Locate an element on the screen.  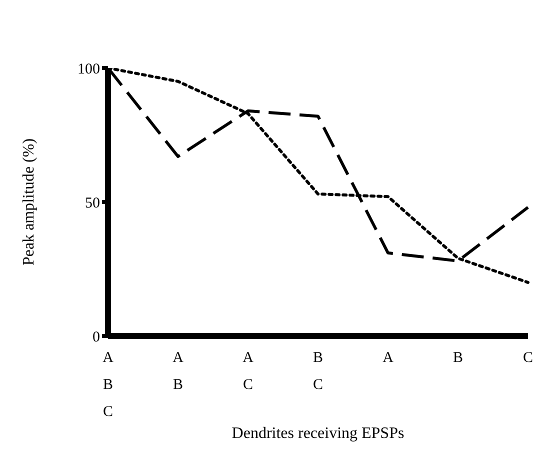
y-tick-label: 50 is located at coordinates (92, 203).